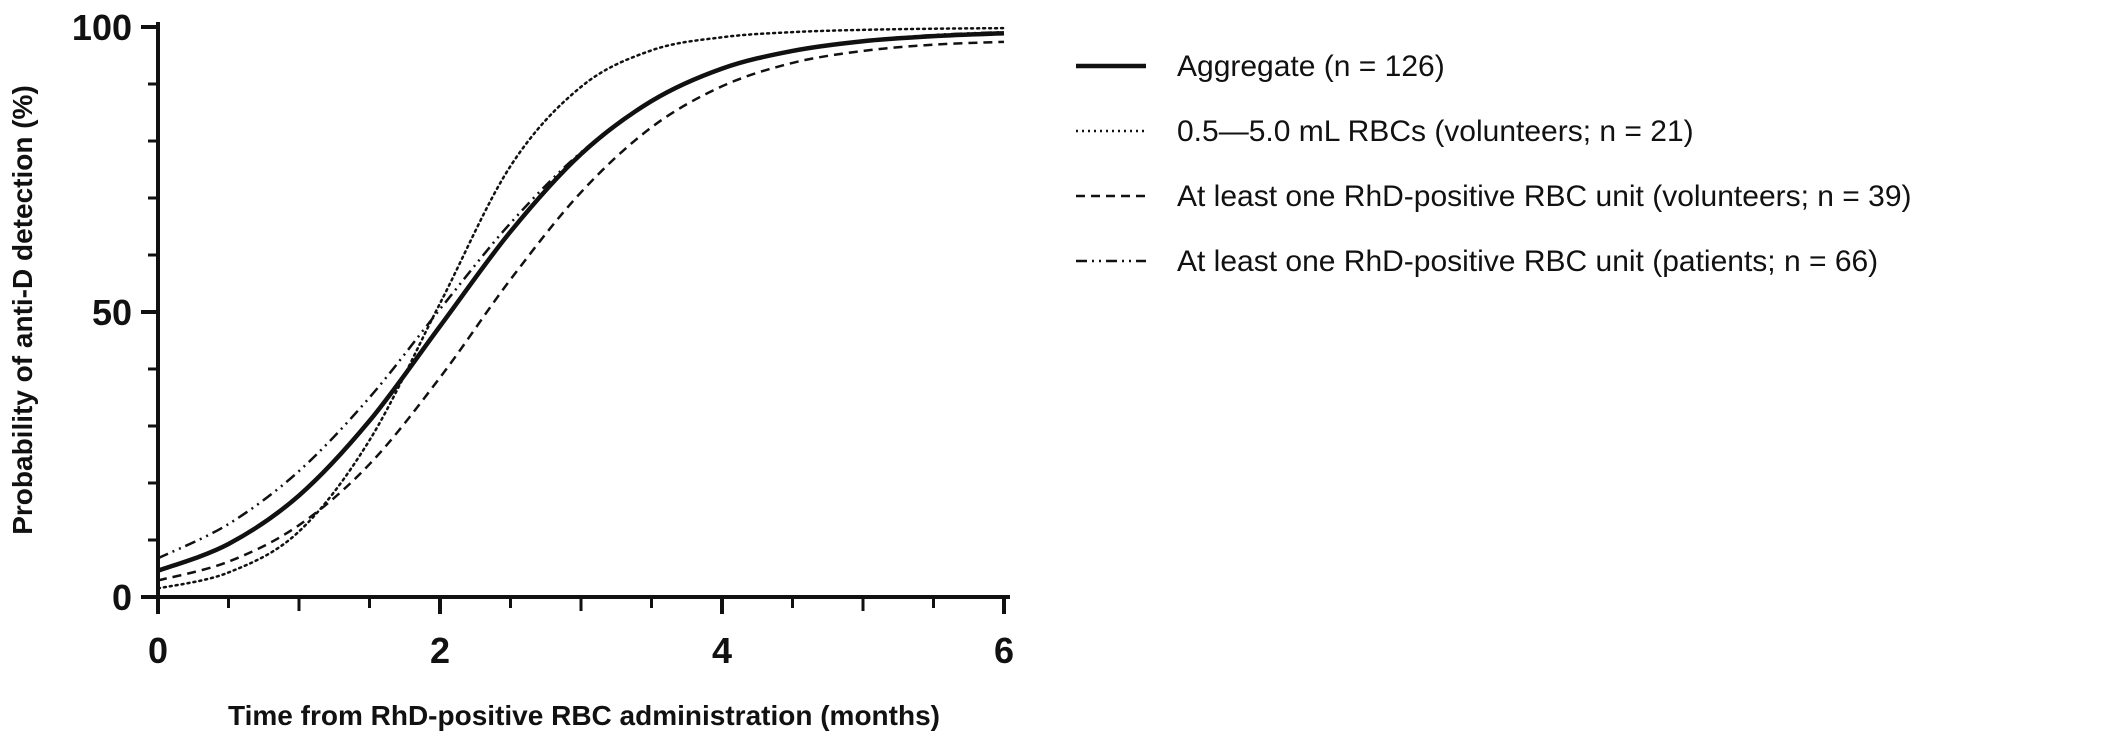  I want to click on y-tick-label-50: 50, so click(112, 312).